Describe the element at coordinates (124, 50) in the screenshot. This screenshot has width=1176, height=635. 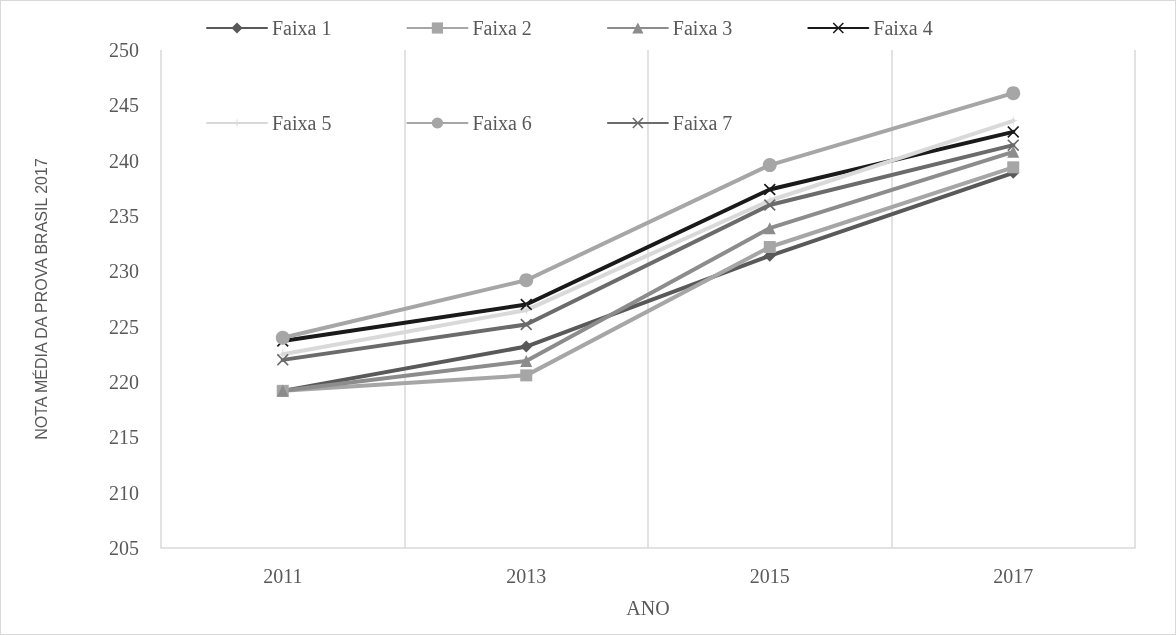
I see `y-tick-label: 250` at that location.